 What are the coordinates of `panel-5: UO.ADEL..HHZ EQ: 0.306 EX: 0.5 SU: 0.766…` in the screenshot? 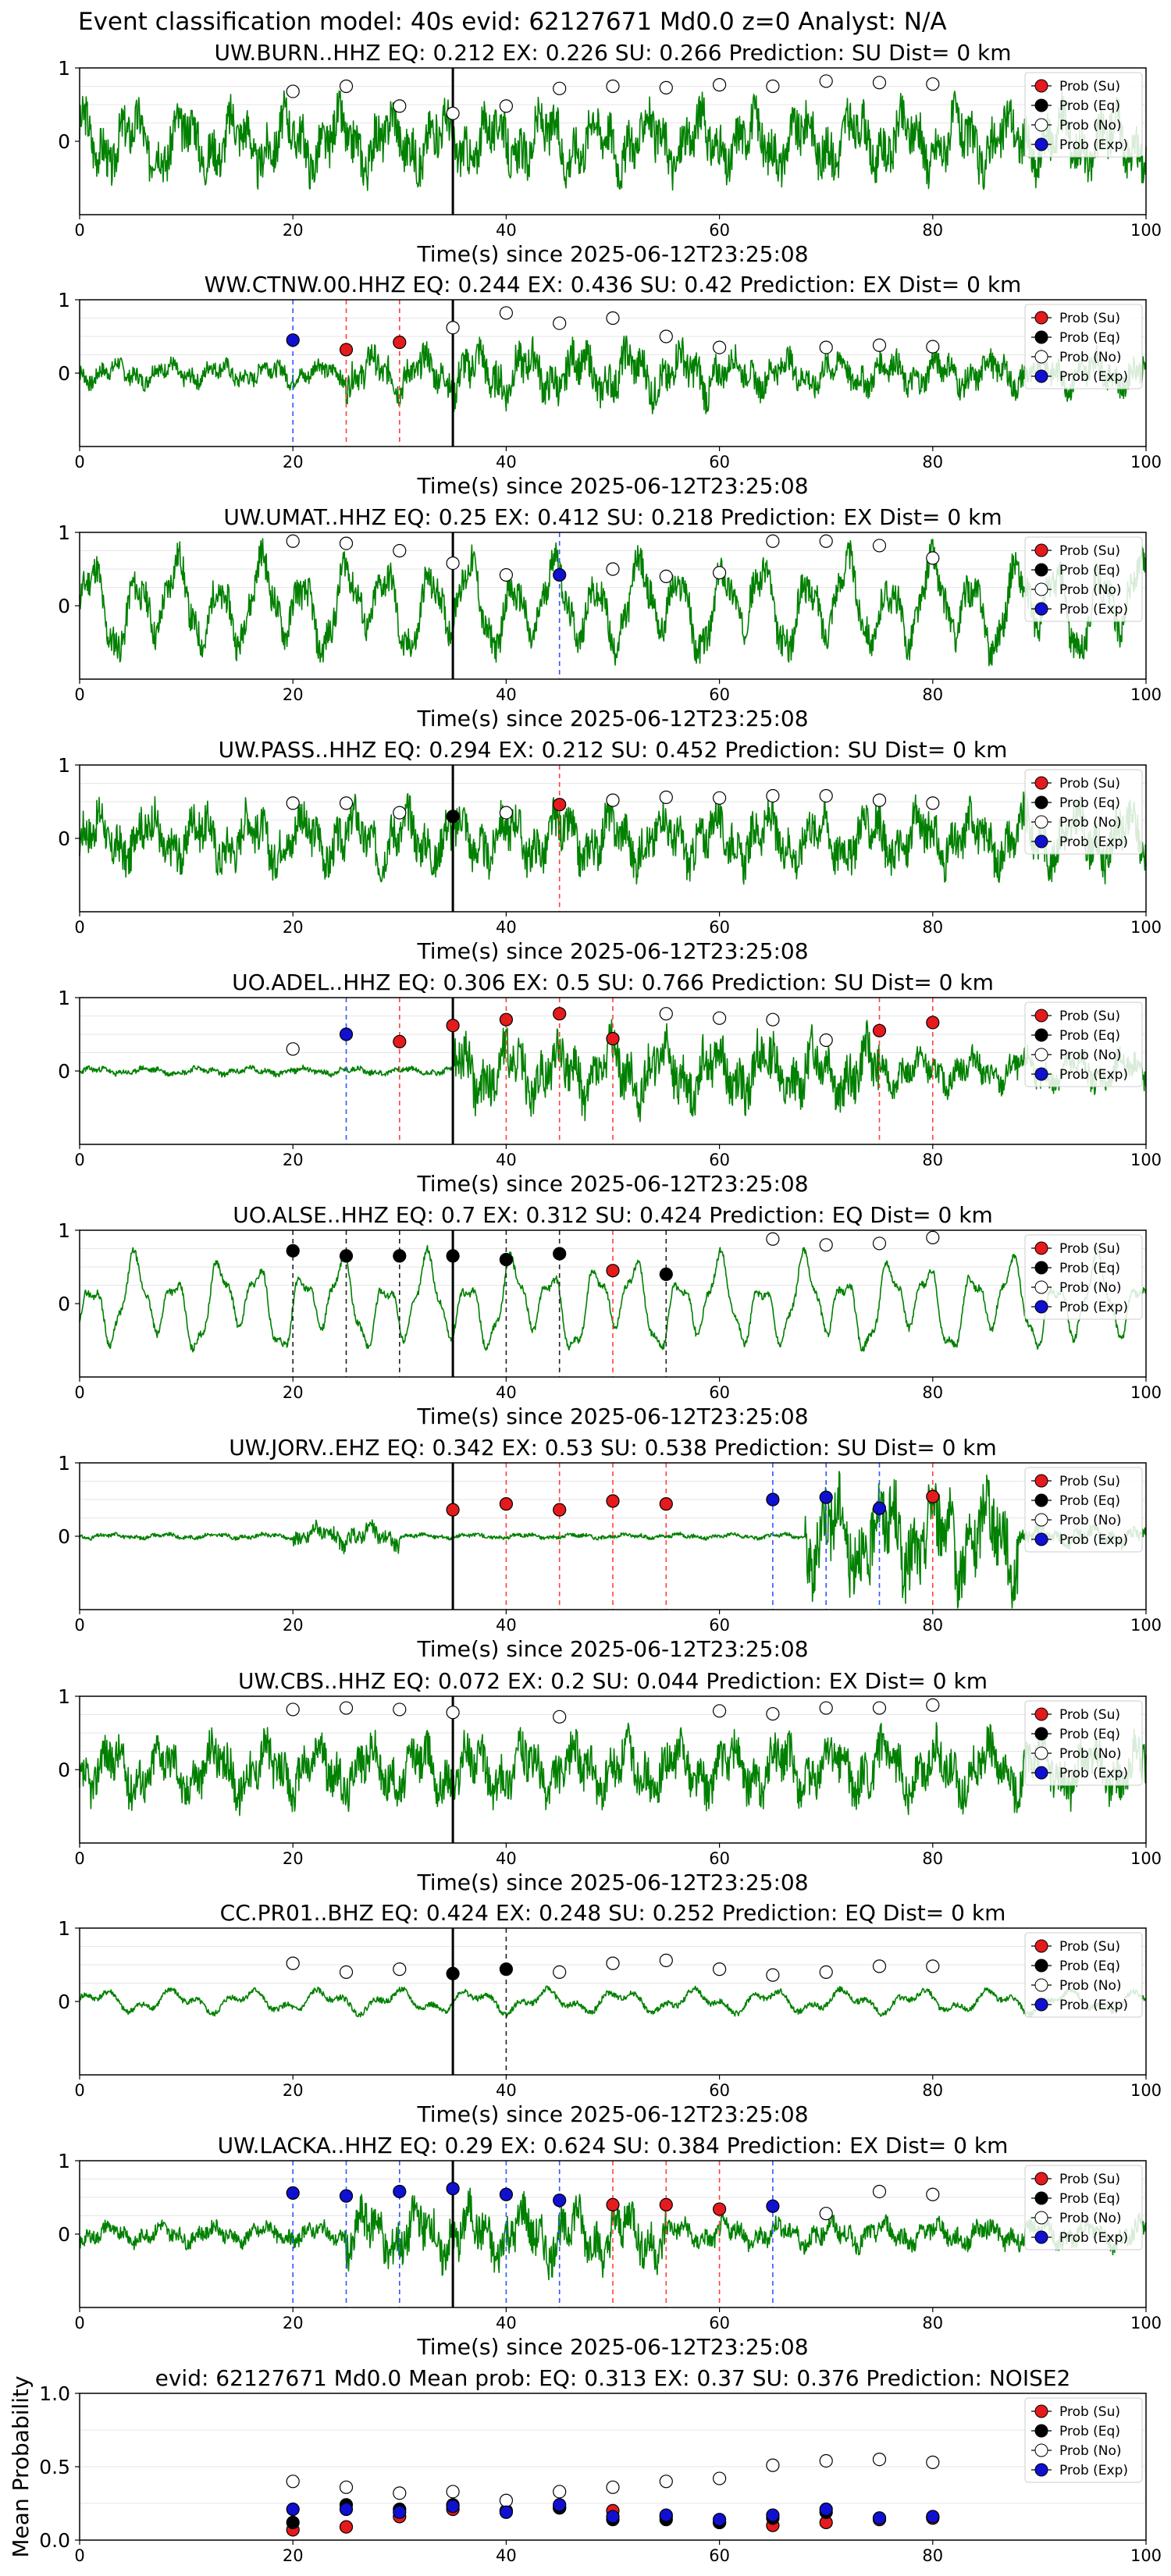 It's located at (610, 1083).